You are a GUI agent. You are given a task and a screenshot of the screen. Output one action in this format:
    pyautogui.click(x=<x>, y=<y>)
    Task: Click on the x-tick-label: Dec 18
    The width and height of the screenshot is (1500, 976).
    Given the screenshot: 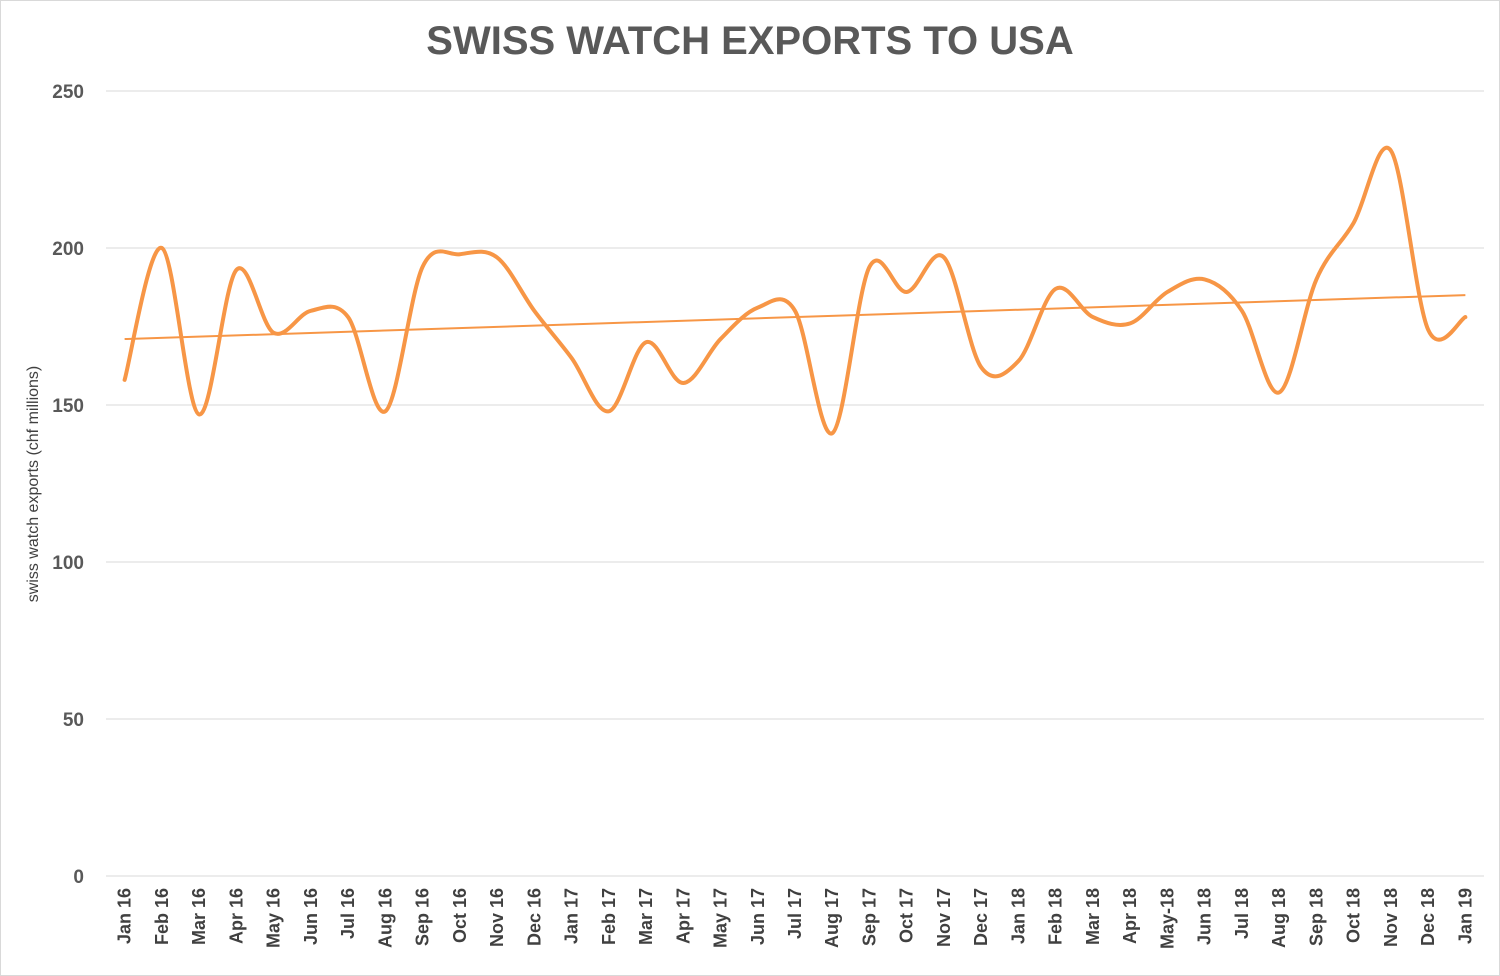 What is the action you would take?
    pyautogui.click(x=1428, y=917)
    